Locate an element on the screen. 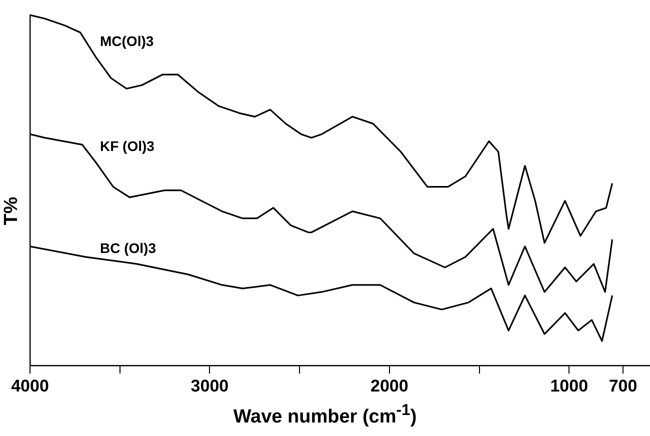 This screenshot has height=436, width=650. x-tick-label: 2000 is located at coordinates (389, 386).